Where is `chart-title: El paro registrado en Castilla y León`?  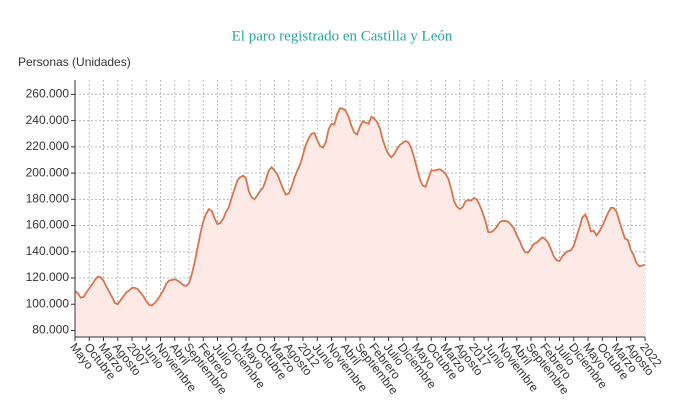
chart-title: El paro registrado en Castilla y León is located at coordinates (342, 36).